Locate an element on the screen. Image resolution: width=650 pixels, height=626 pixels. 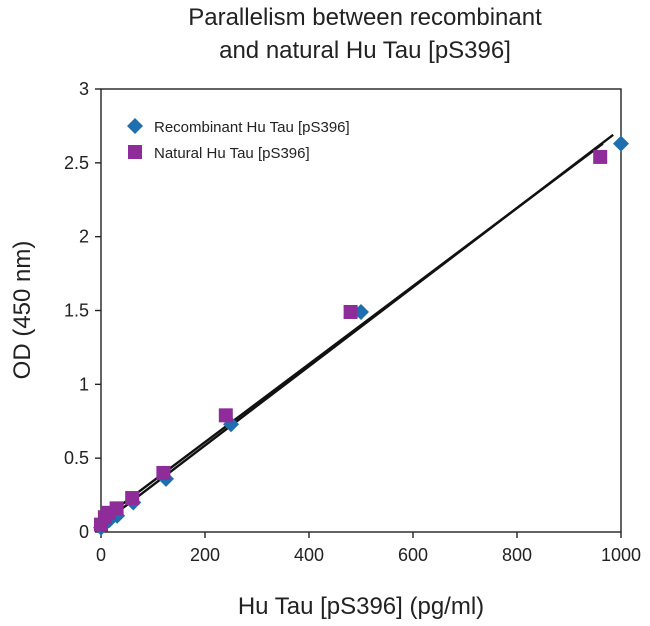
y-tick-label: 1.5 is located at coordinates (76, 311).